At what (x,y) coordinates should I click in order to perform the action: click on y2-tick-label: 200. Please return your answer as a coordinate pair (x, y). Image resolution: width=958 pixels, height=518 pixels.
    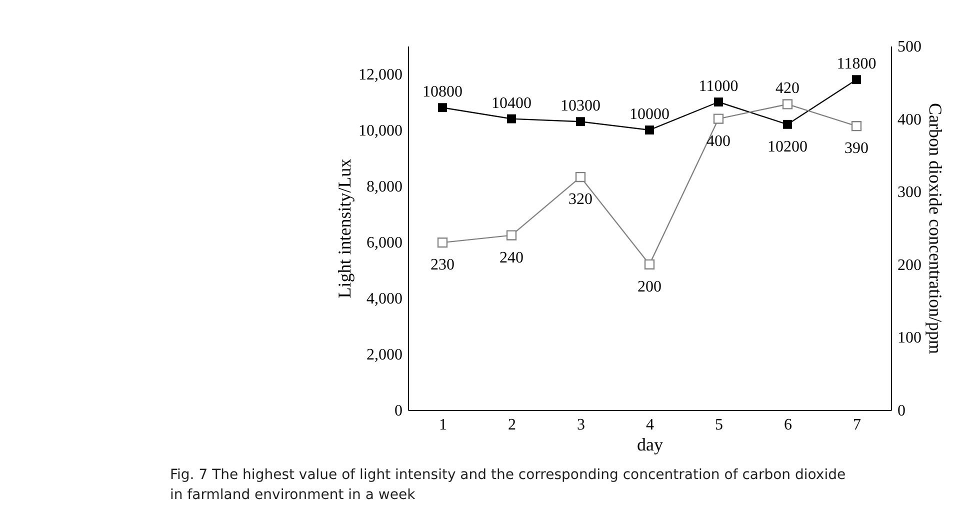
    Looking at the image, I should click on (910, 265).